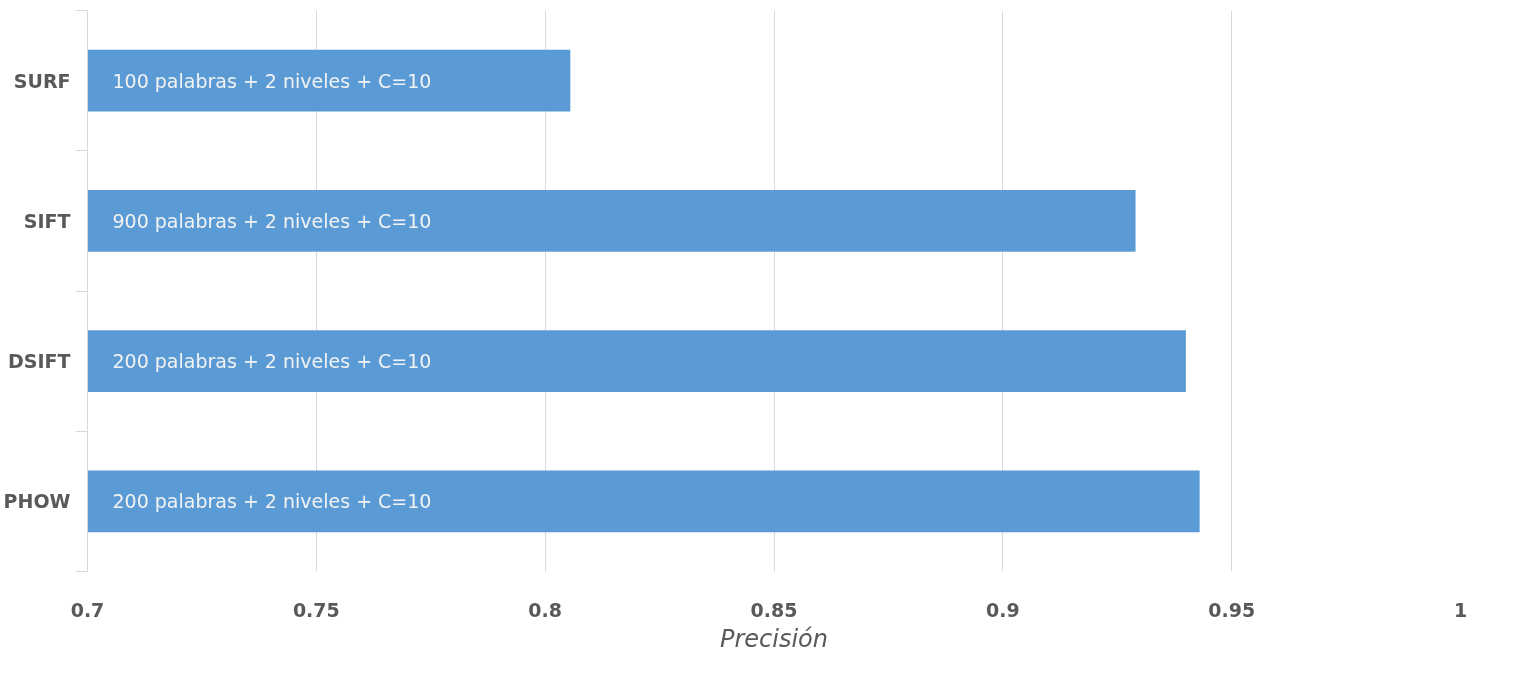  I want to click on annotation: 100 palabras + 2 niveles + C=10, so click(272, 80).